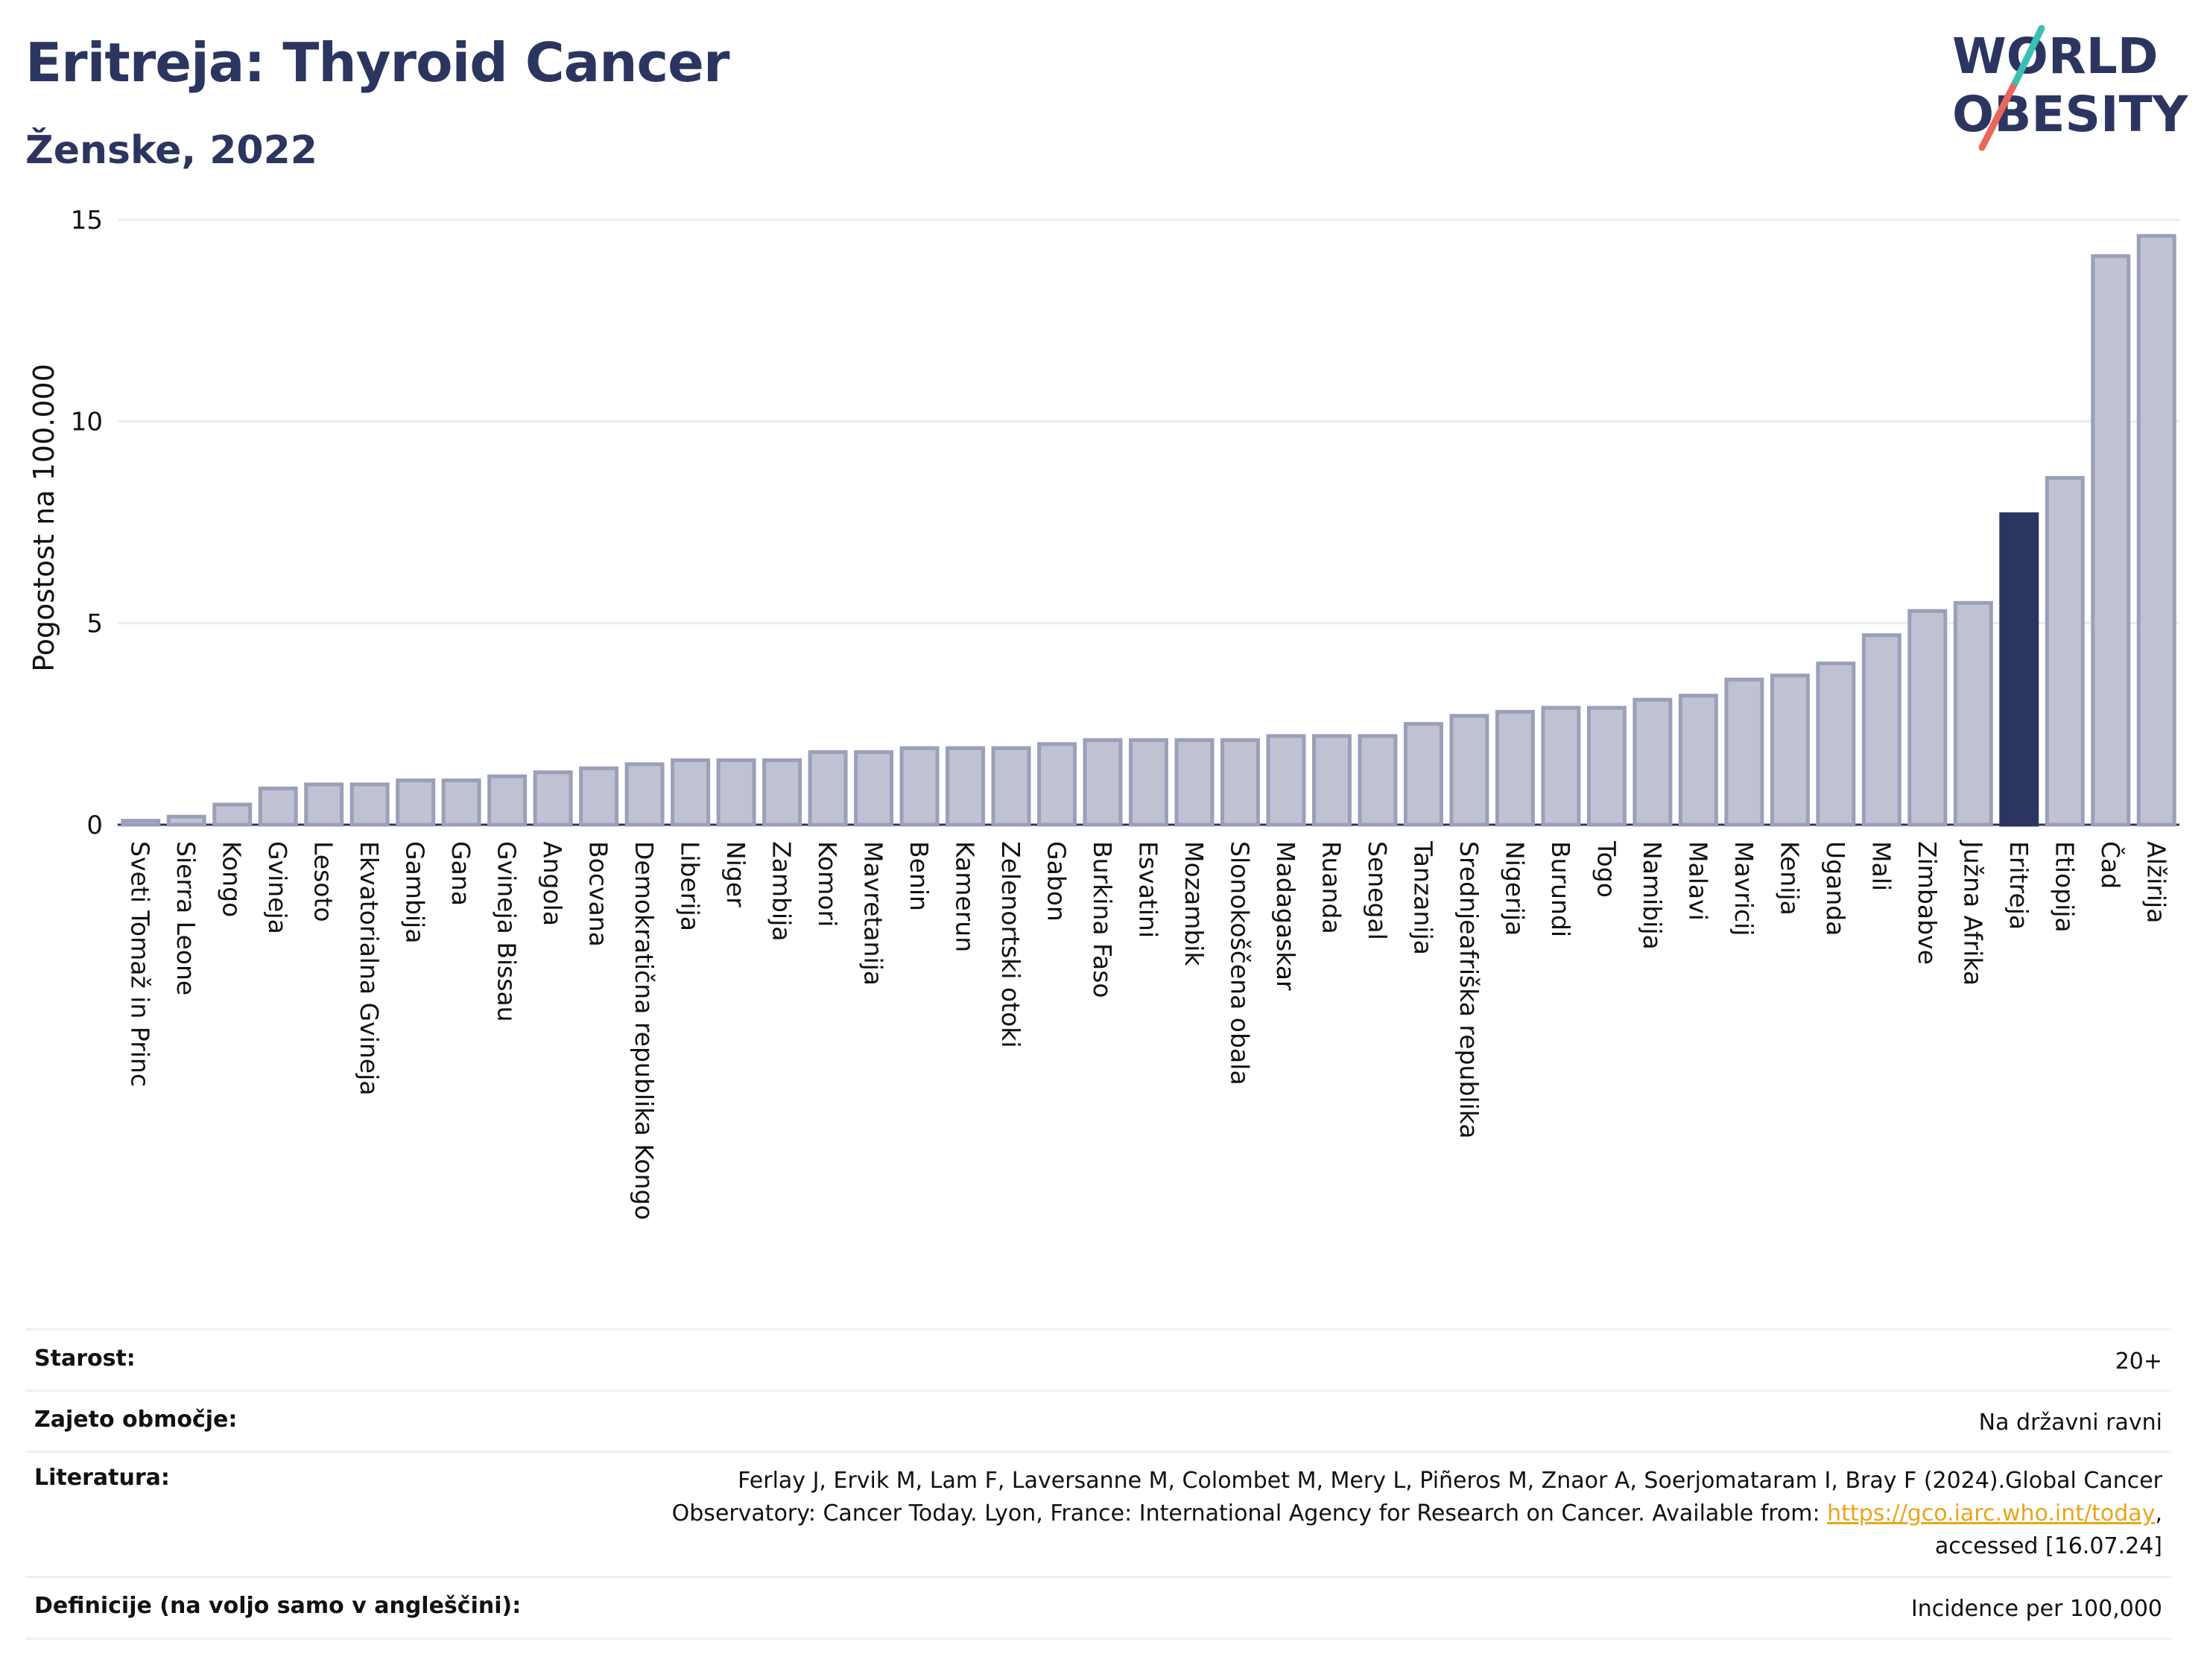 The image size is (2204, 1680). What do you see at coordinates (1744, 888) in the screenshot?
I see `x-tick-label: Mavricij` at bounding box center [1744, 888].